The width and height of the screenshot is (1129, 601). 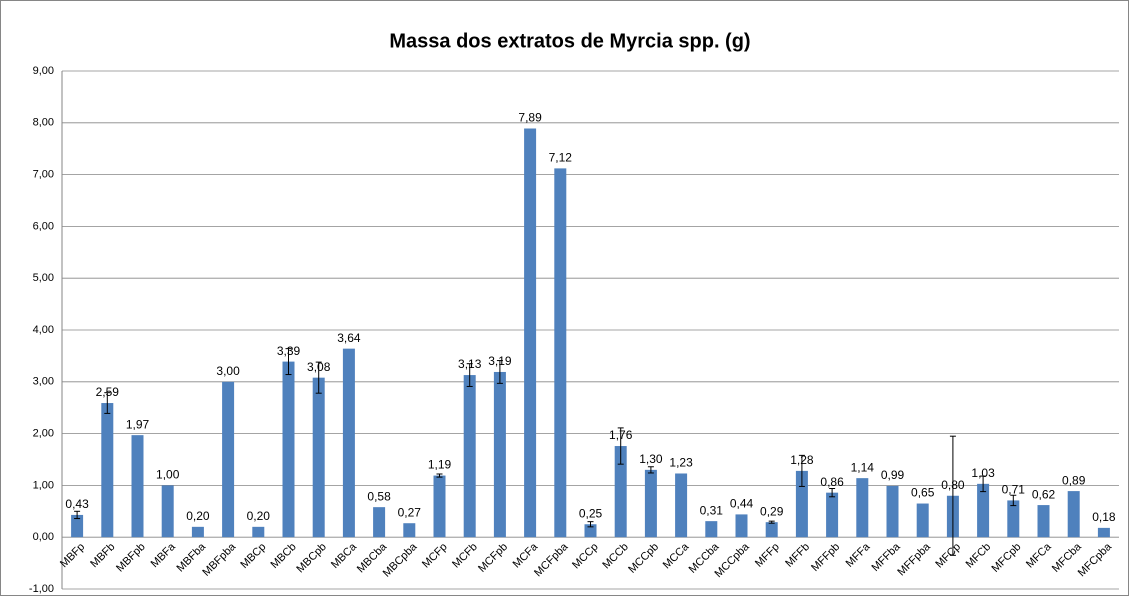 What do you see at coordinates (138, 424) in the screenshot?
I see `data-label: 1,97` at bounding box center [138, 424].